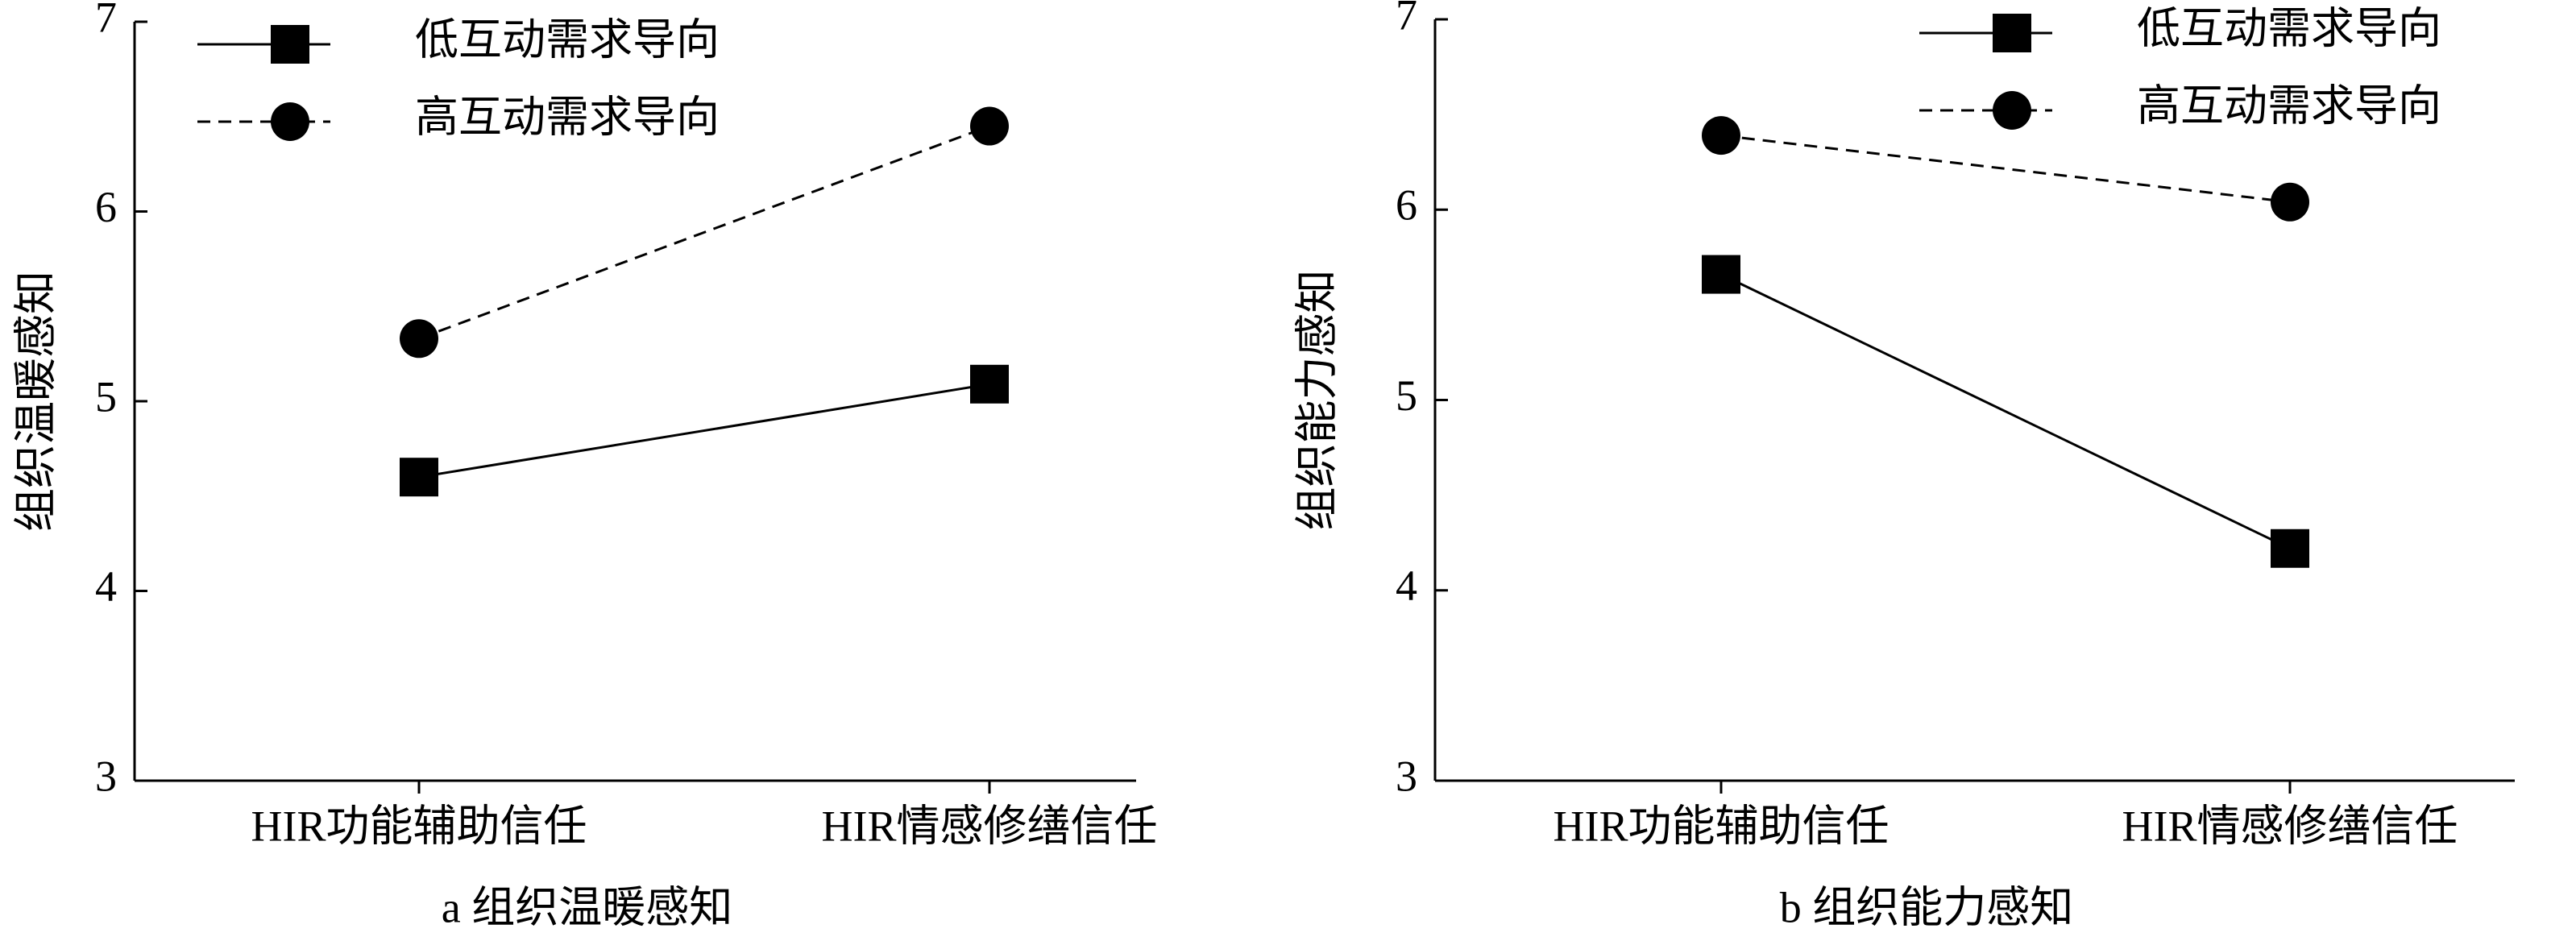 Image resolution: width=2576 pixels, height=941 pixels. I want to click on chart-title: b 组织能力感知, so click(1927, 907).